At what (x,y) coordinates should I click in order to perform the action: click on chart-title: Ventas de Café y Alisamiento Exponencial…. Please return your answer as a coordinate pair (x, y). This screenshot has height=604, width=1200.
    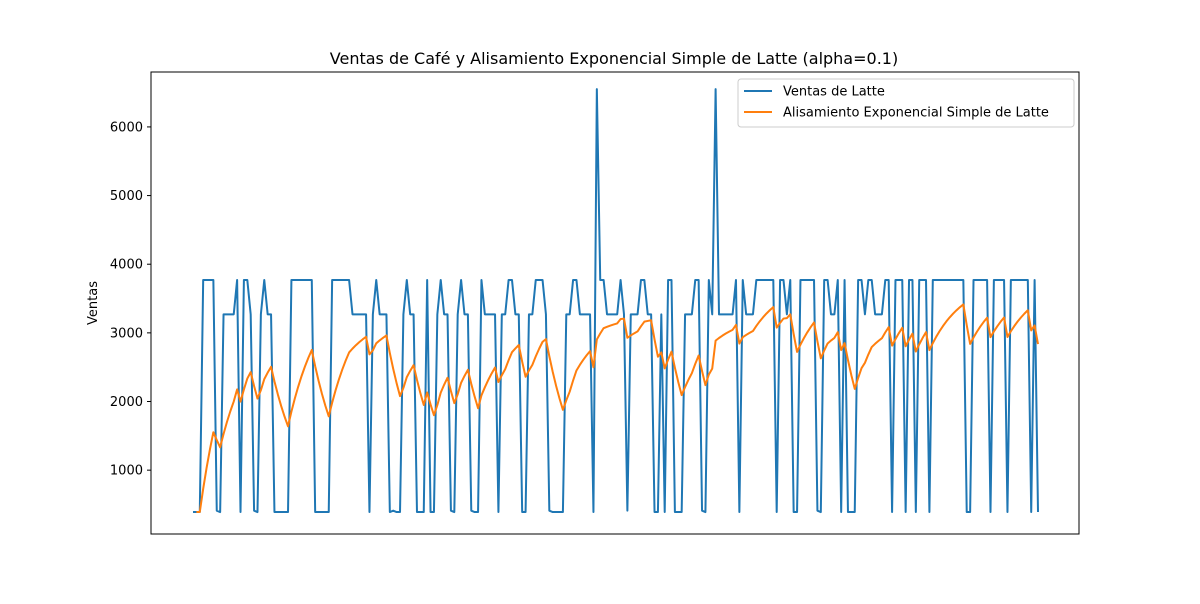
    Looking at the image, I should click on (614, 58).